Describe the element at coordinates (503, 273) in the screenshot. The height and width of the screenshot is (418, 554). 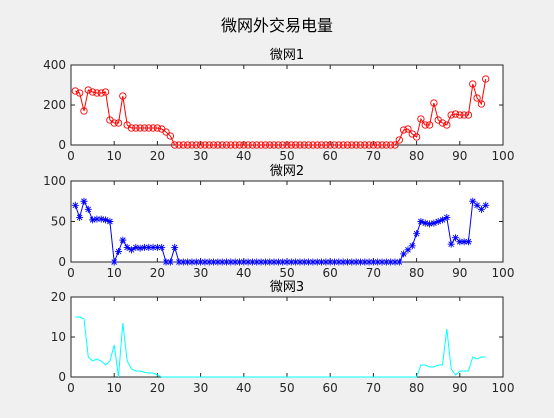
I see `subplot-2-xtick-label: 100` at that location.